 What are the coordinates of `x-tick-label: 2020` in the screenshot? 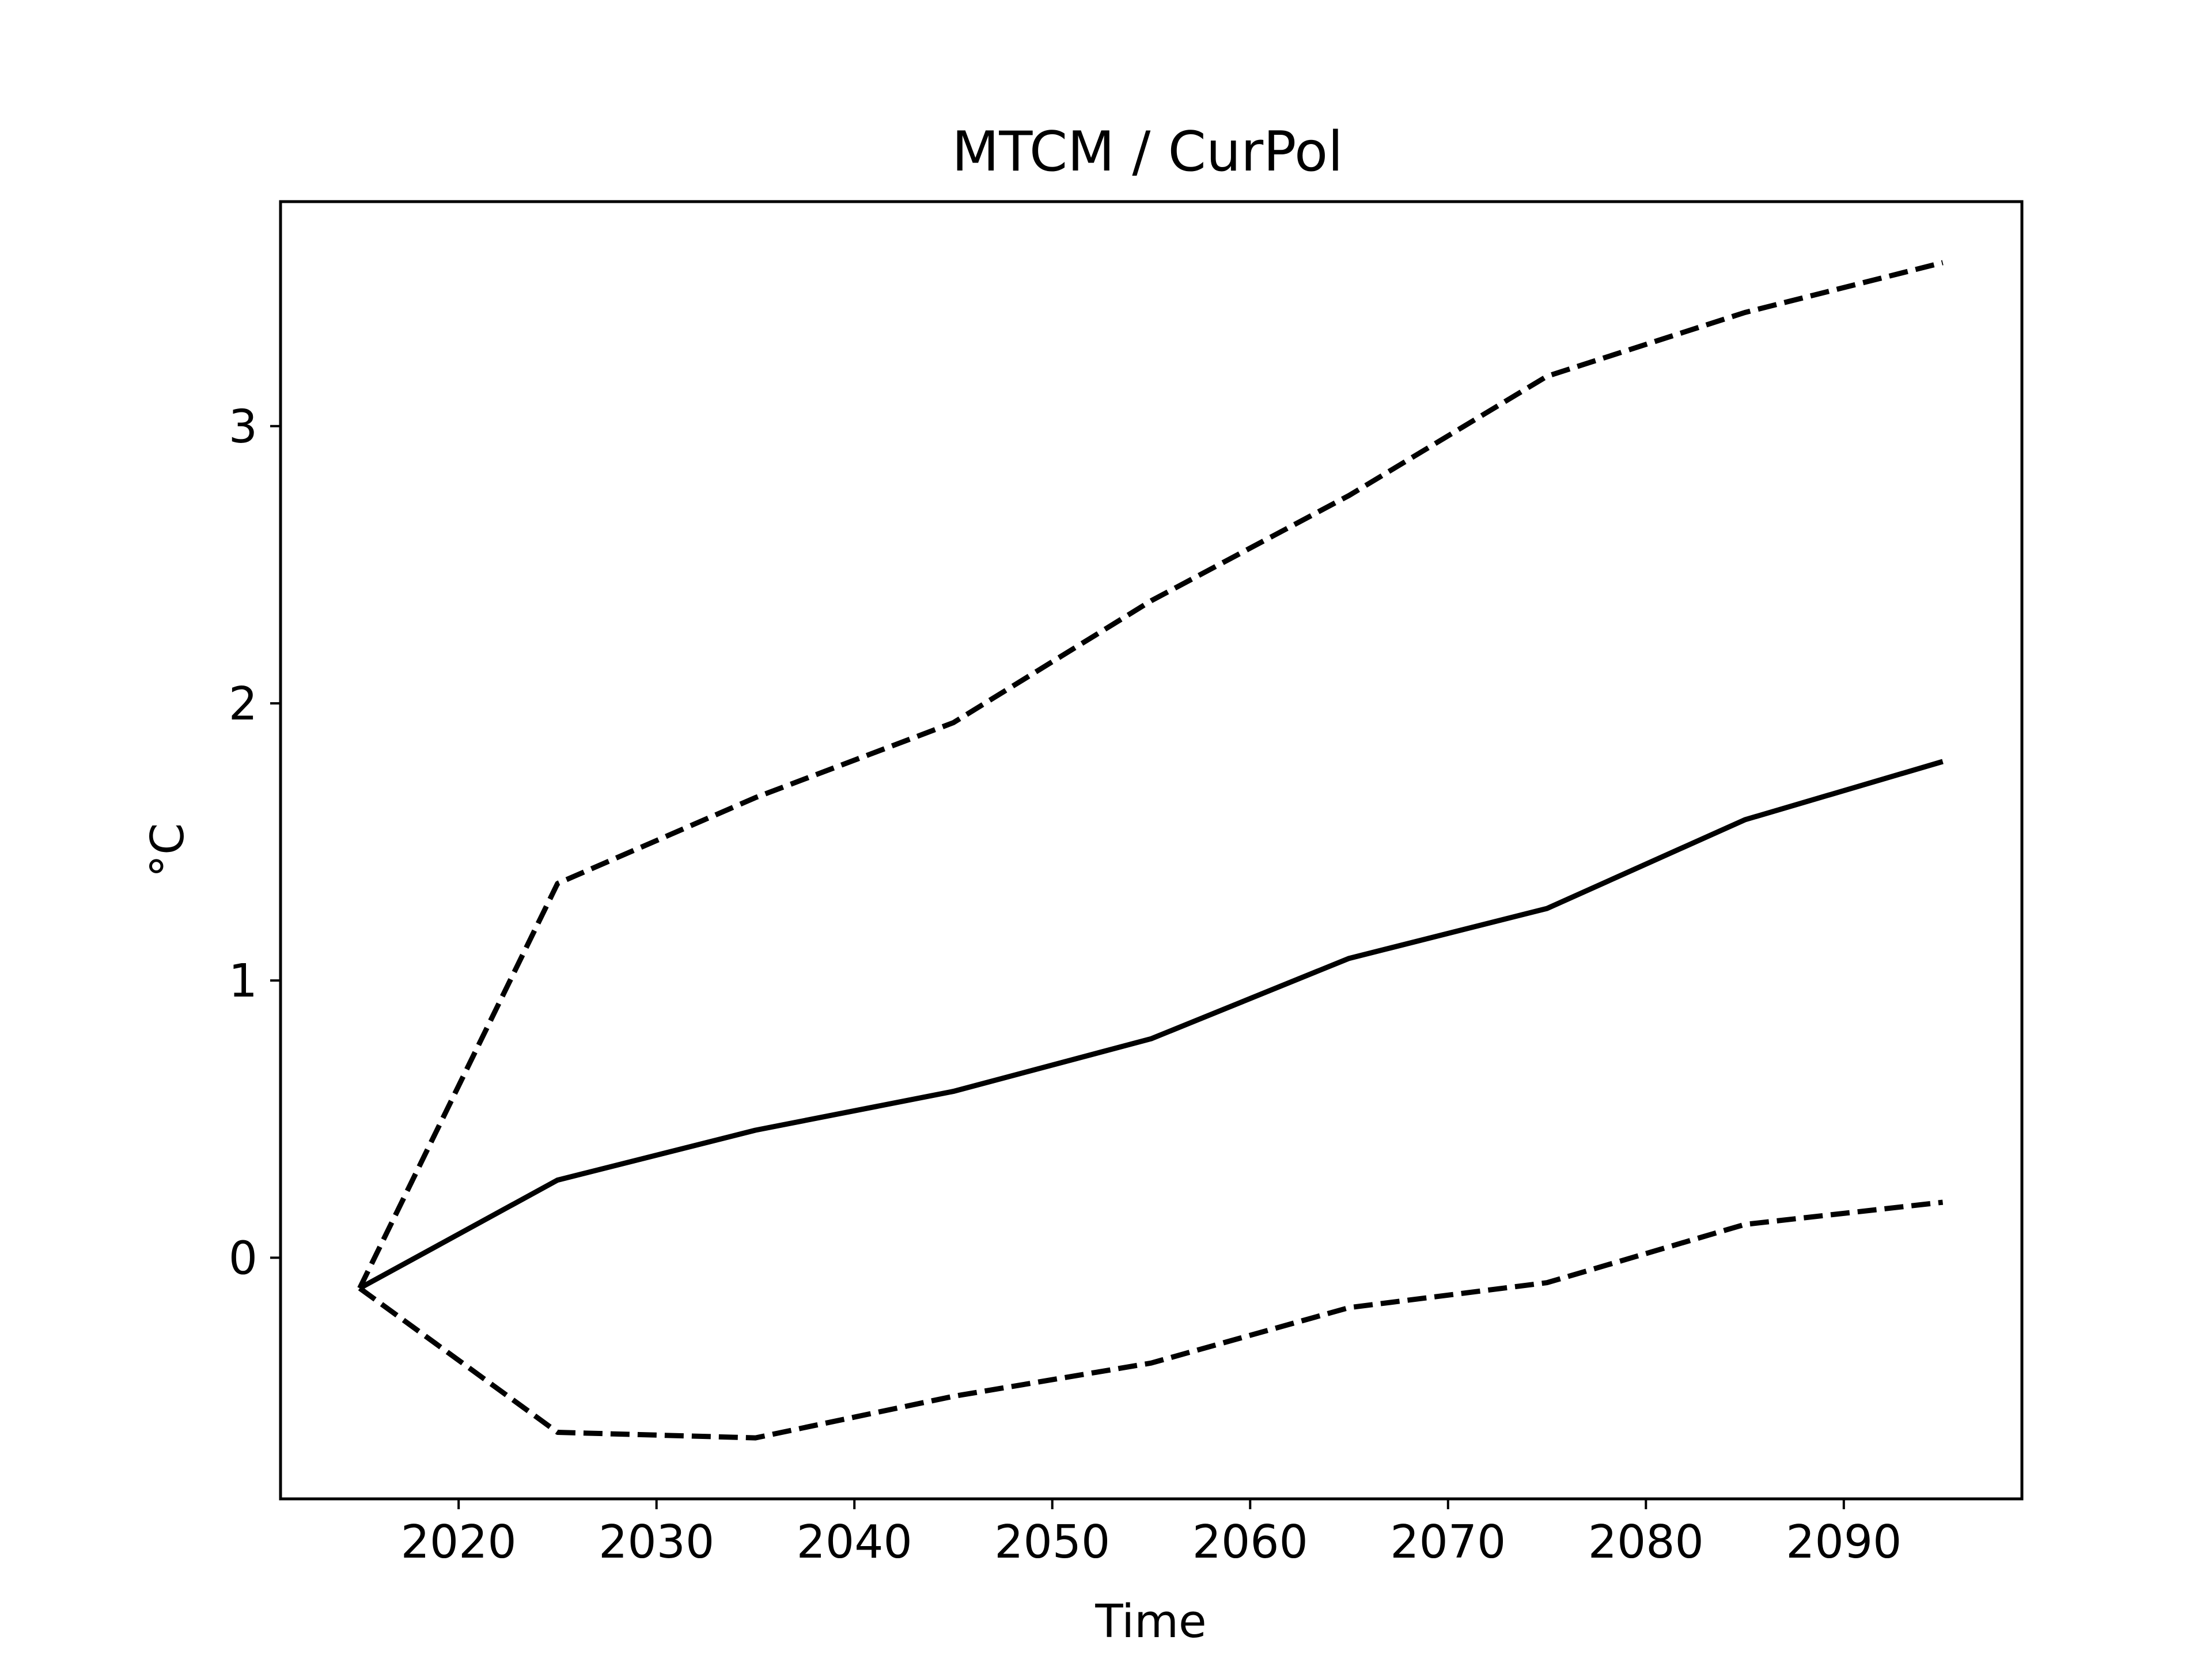 It's located at (459, 1542).